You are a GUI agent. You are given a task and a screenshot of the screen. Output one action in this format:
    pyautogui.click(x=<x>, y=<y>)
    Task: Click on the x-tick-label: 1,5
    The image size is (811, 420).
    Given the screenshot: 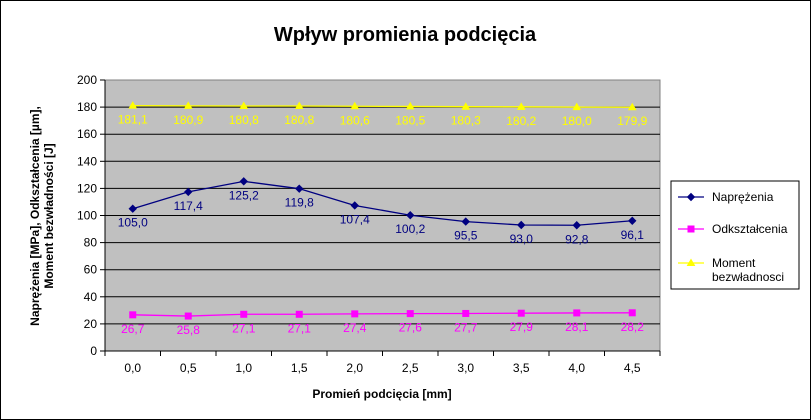 What is the action you would take?
    pyautogui.click(x=299, y=368)
    